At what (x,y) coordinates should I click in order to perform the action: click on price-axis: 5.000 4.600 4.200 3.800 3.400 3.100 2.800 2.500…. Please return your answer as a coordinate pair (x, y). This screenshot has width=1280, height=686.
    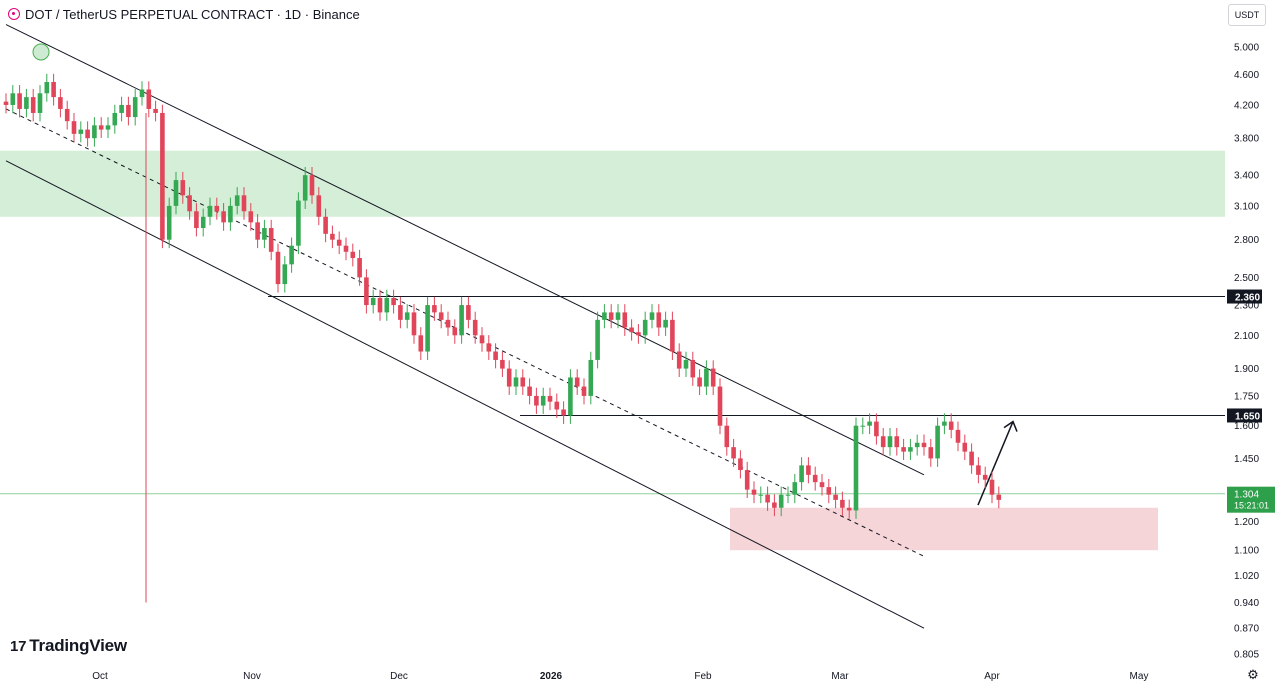
    Looking at the image, I should click on (1246, 352).